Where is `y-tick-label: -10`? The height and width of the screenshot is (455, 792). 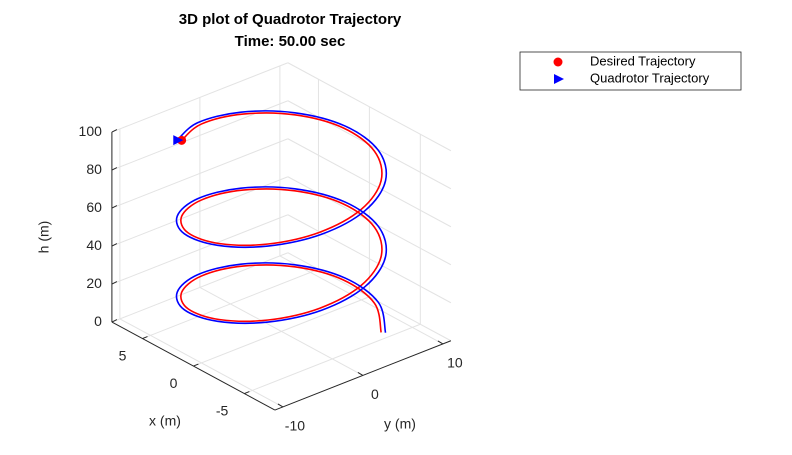
y-tick-label: -10 is located at coordinates (295, 426).